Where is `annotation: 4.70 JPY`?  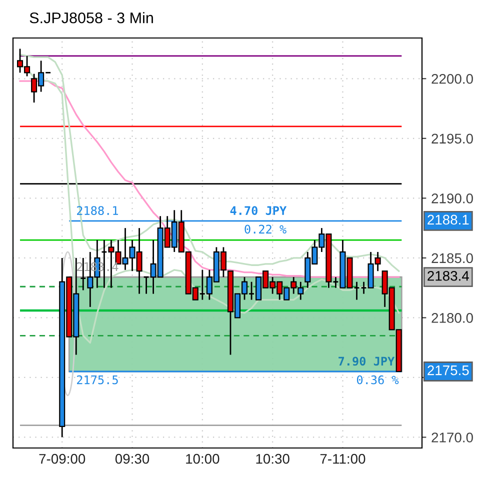
annotation: 4.70 JPY is located at coordinates (258, 211).